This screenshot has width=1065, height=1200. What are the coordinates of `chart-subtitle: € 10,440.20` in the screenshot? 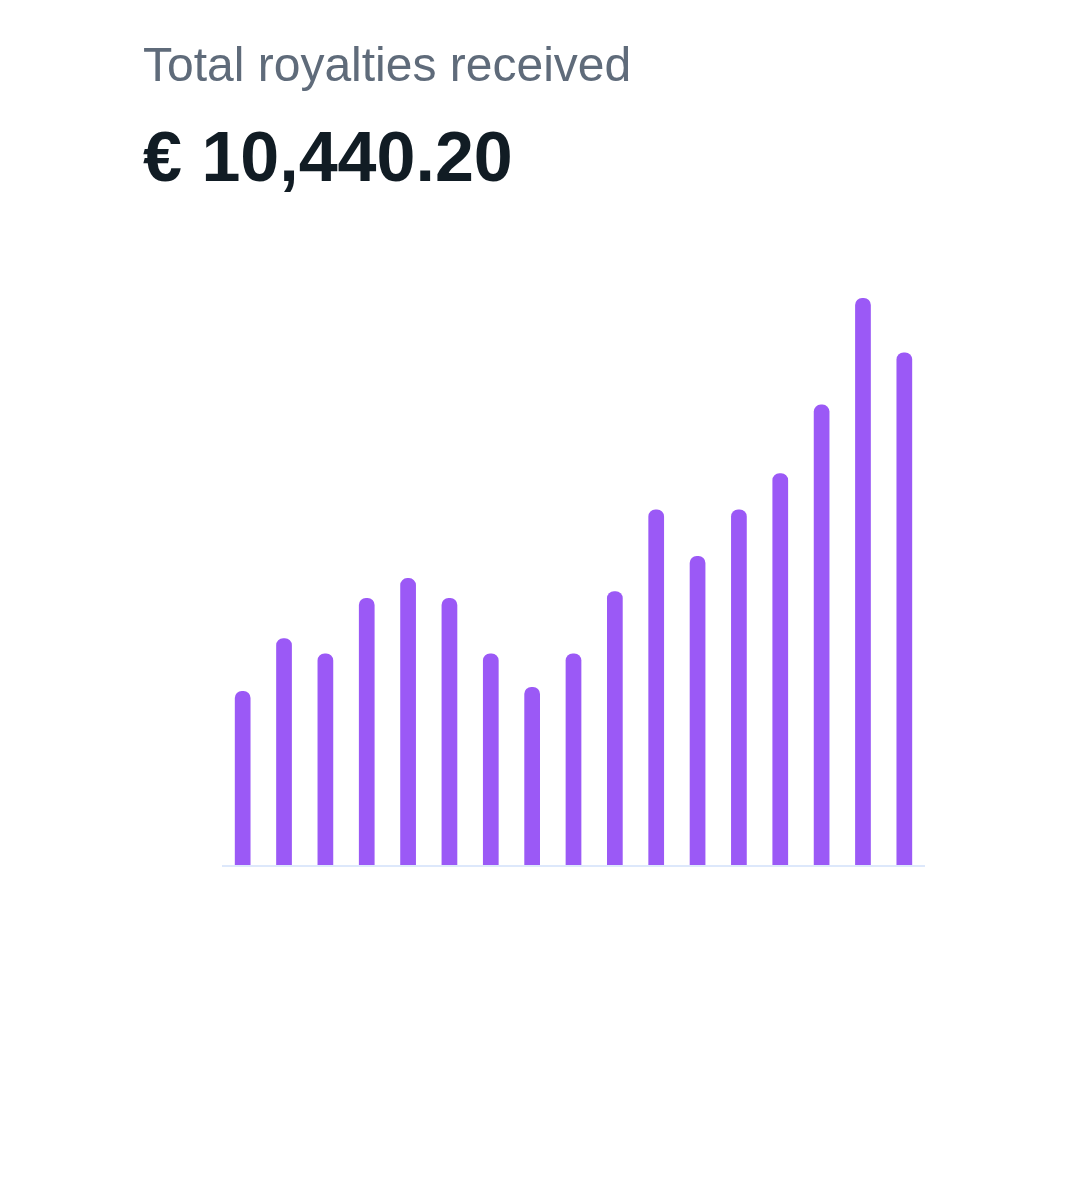 It's located at (328, 157).